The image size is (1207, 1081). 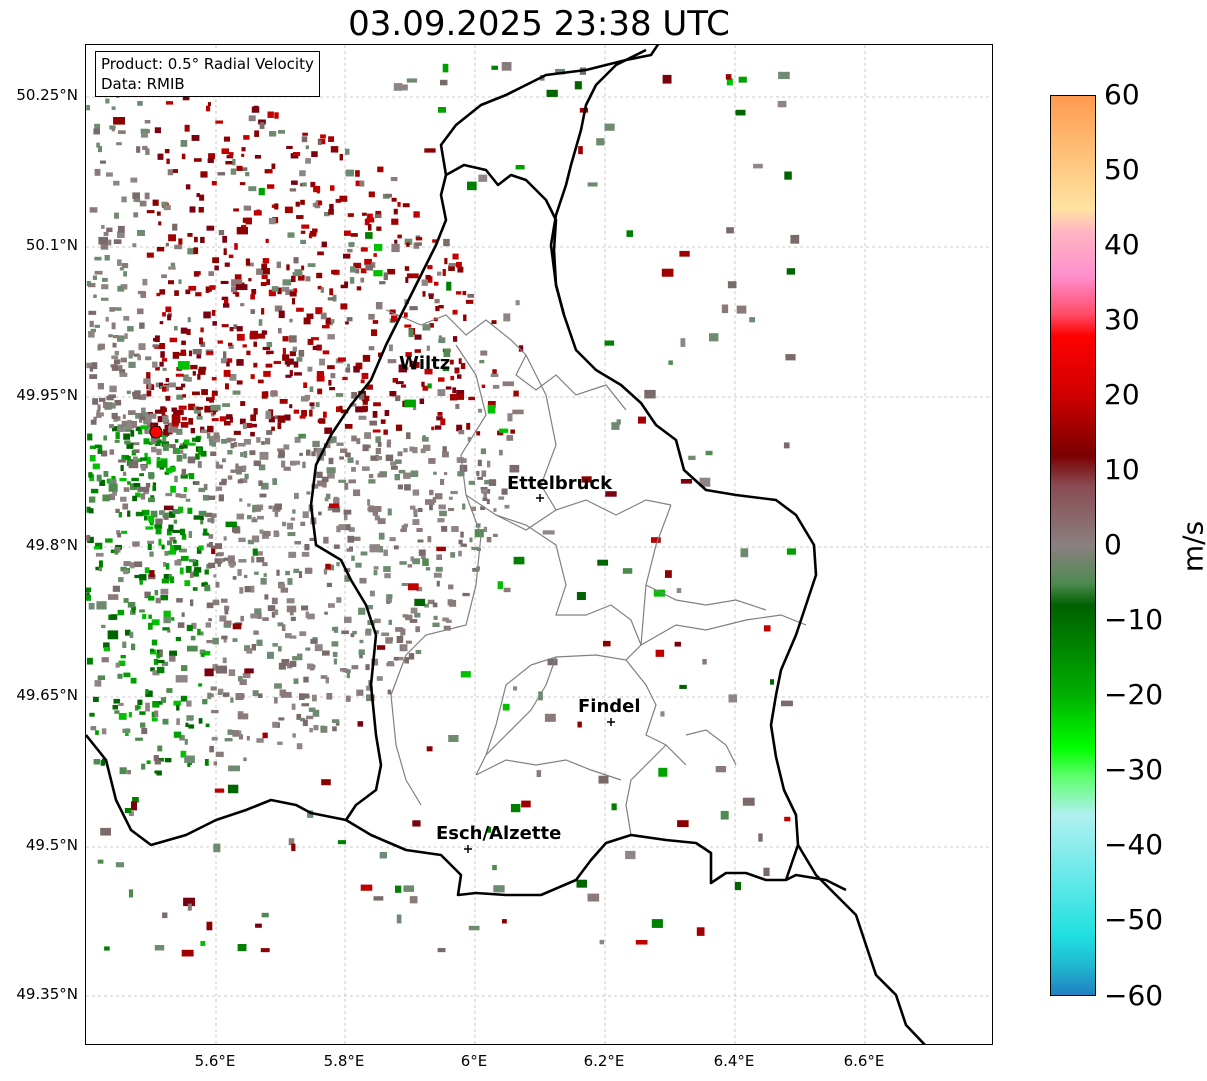 What do you see at coordinates (156, 432) in the screenshot?
I see `radar-site-marker` at bounding box center [156, 432].